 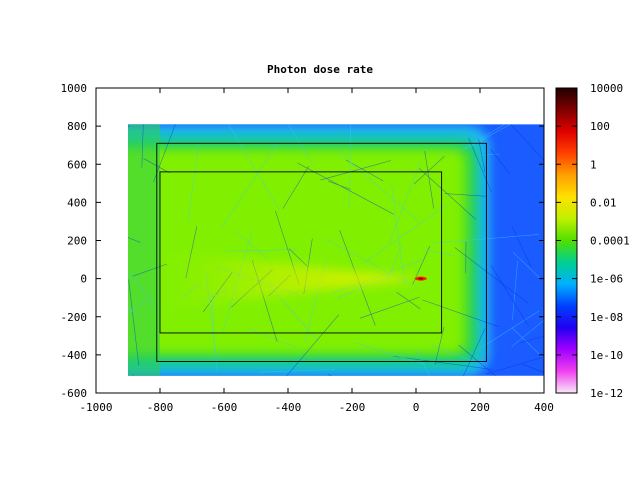 I want to click on left-edge-band, so click(x=144, y=250).